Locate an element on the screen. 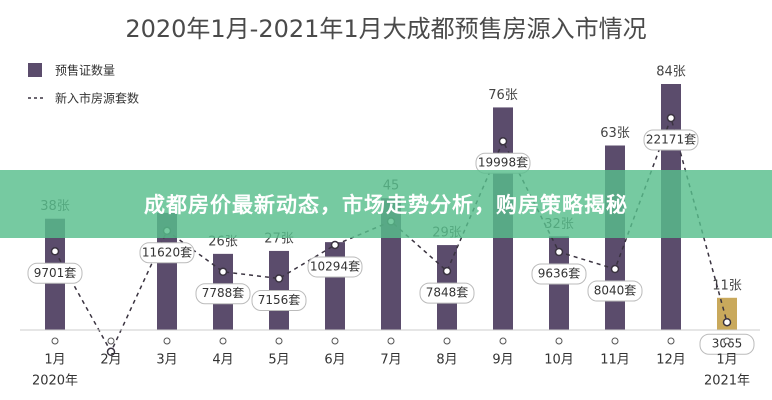 This screenshot has height=400, width=772. line-value-label: 8040套 is located at coordinates (615, 291).